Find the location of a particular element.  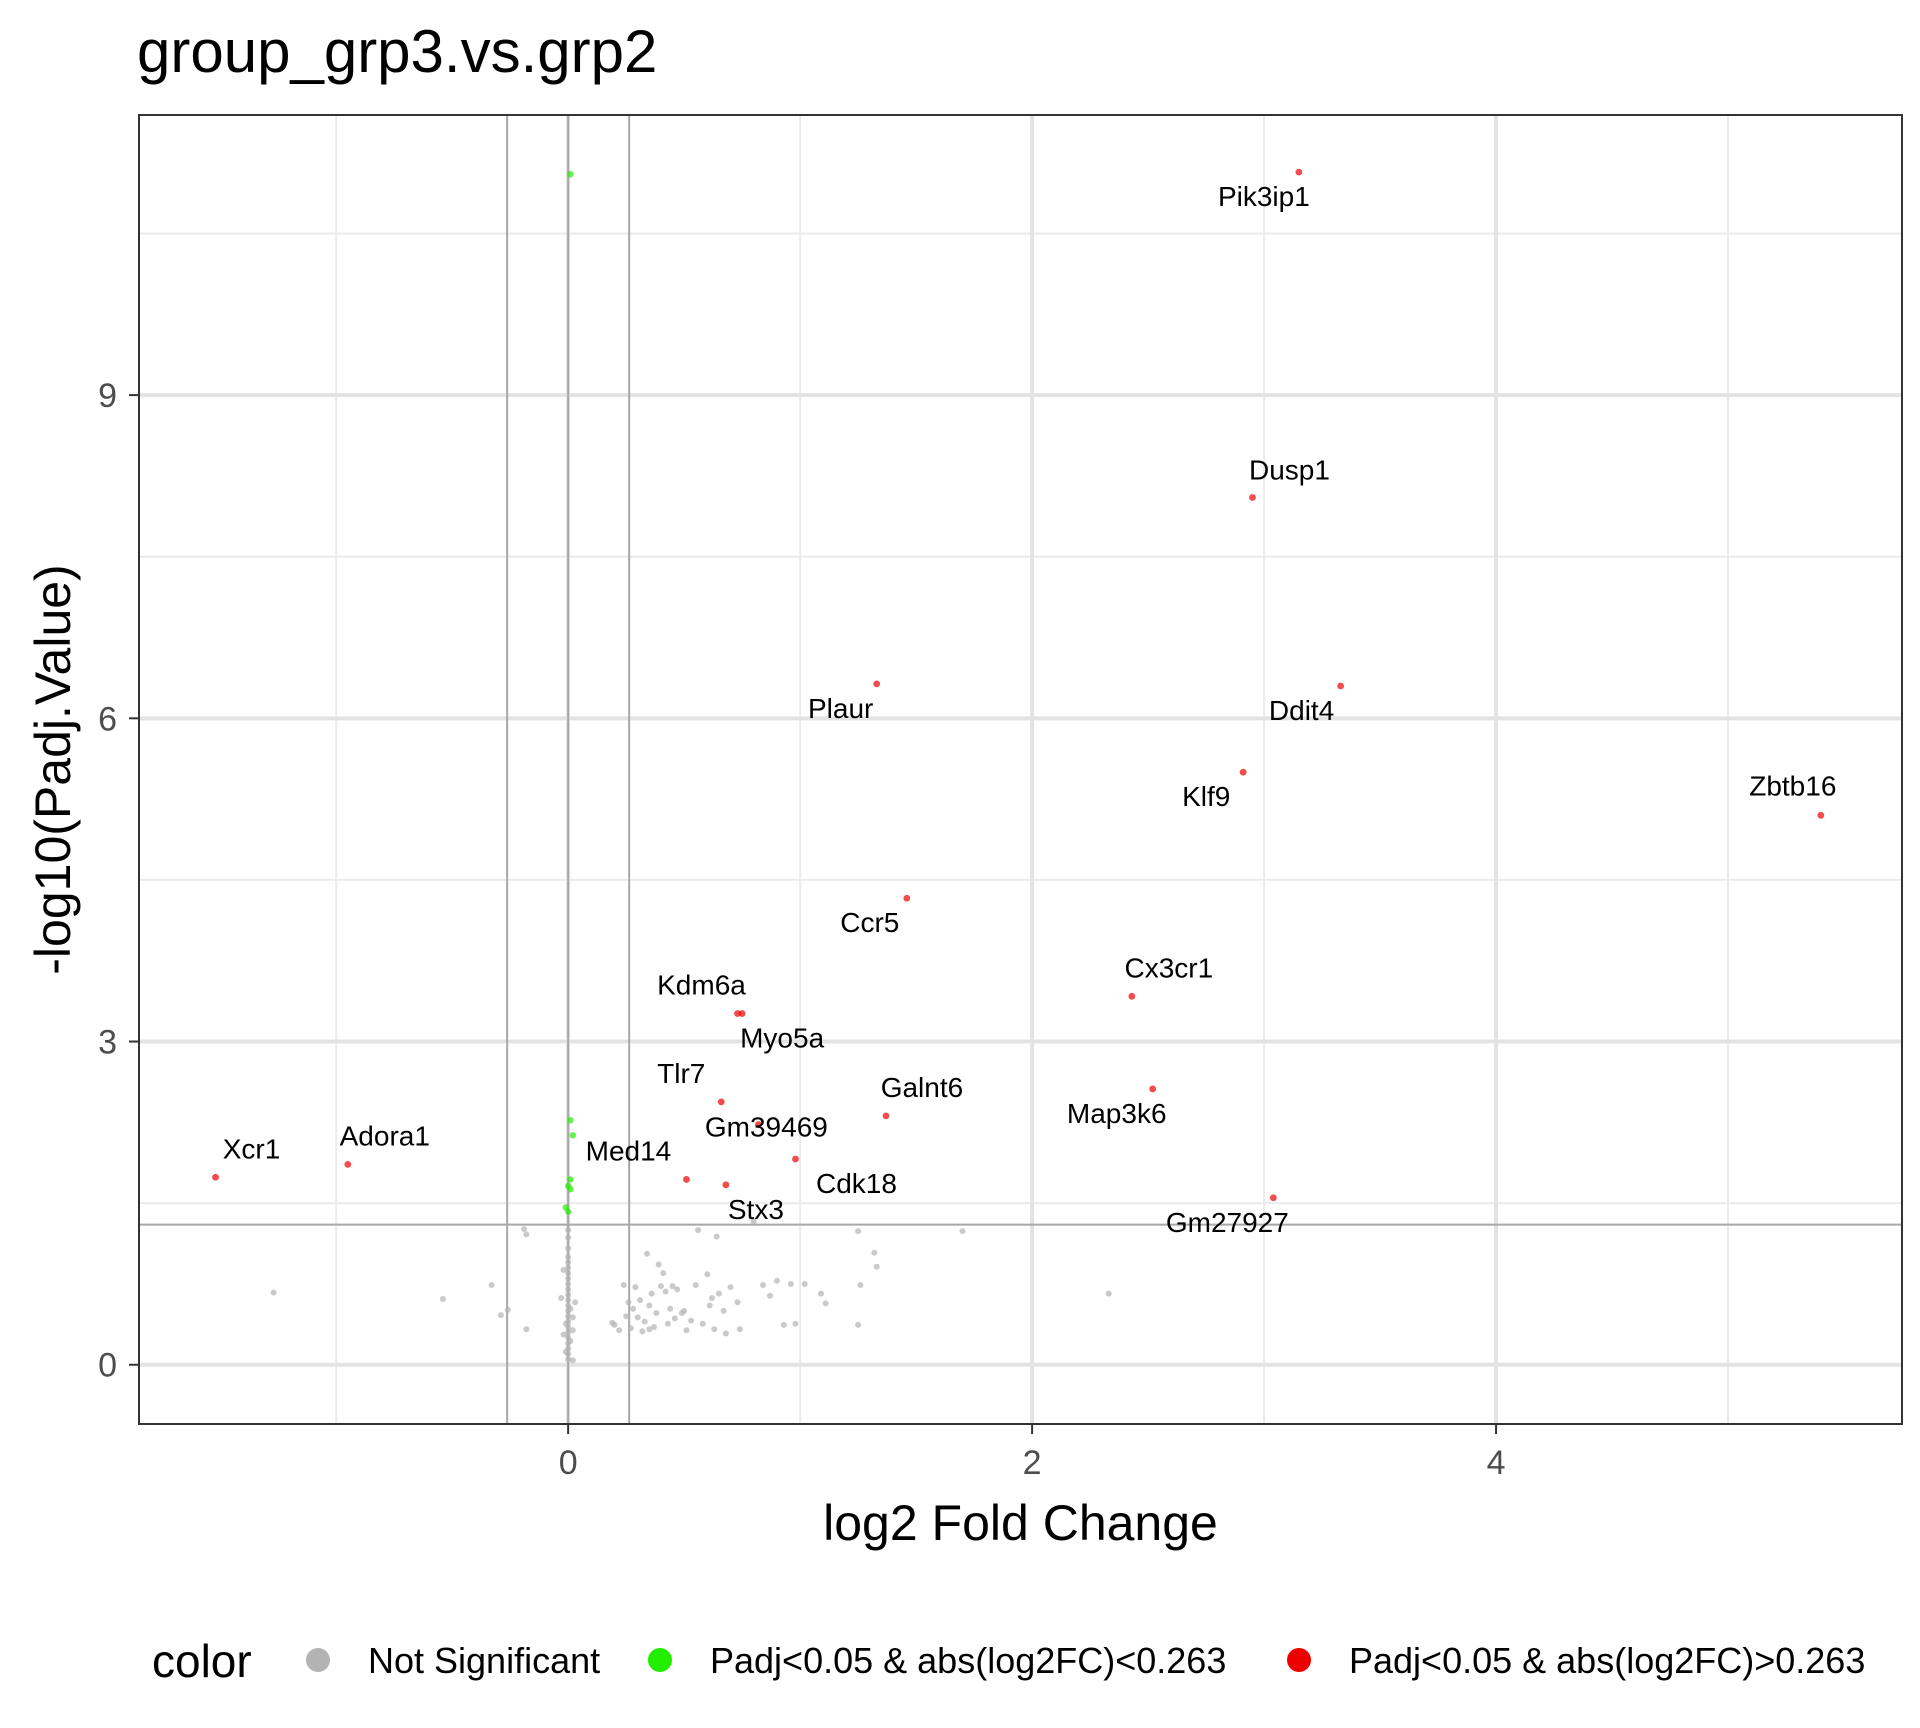

x-axis-title: log2 Fold Change is located at coordinates (1020, 1523).